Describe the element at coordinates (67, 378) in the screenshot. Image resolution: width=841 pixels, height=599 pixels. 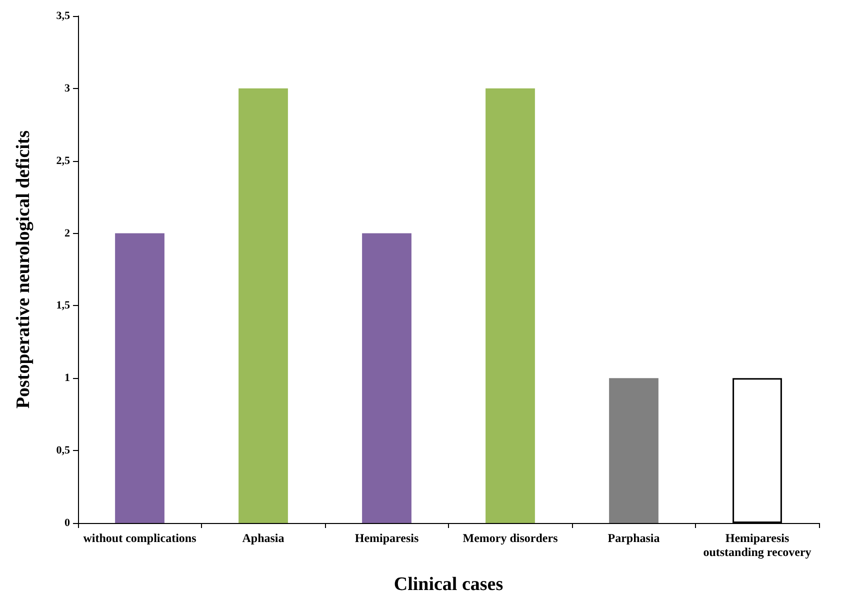
I see `y-tick-label: 1` at that location.